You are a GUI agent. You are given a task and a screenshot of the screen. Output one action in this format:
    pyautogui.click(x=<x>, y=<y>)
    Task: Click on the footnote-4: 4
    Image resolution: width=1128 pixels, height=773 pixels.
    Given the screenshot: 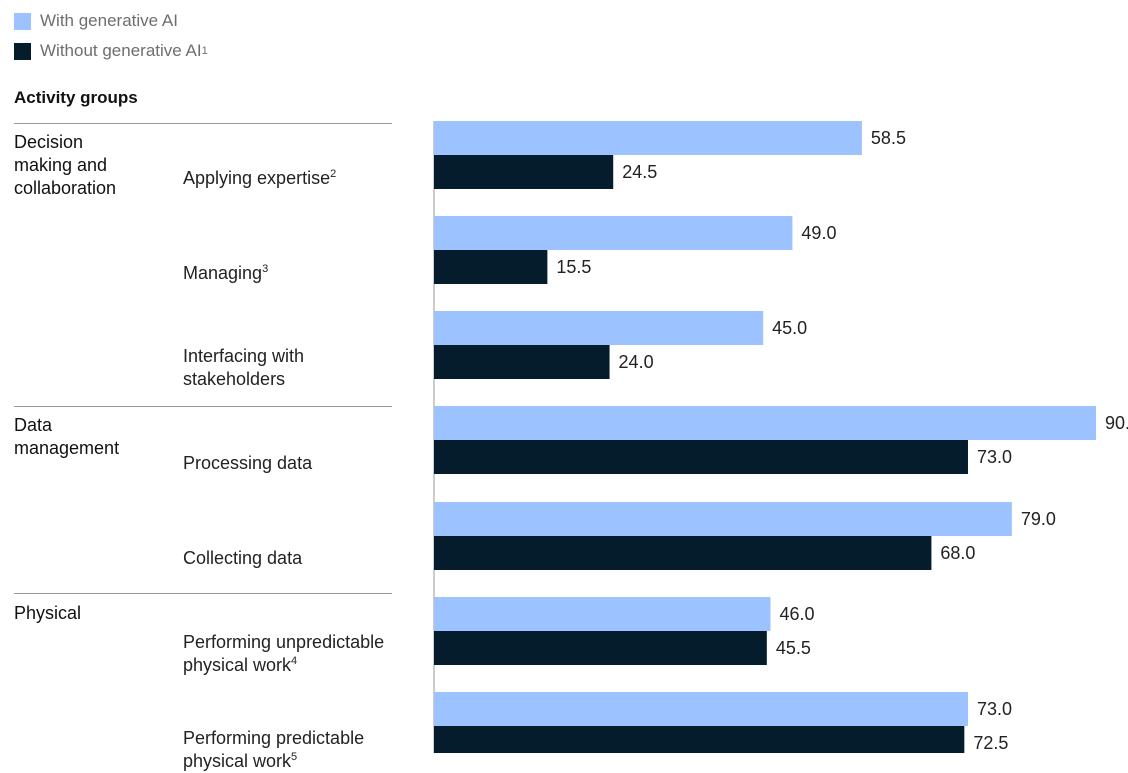 What is the action you would take?
    pyautogui.click(x=294, y=661)
    